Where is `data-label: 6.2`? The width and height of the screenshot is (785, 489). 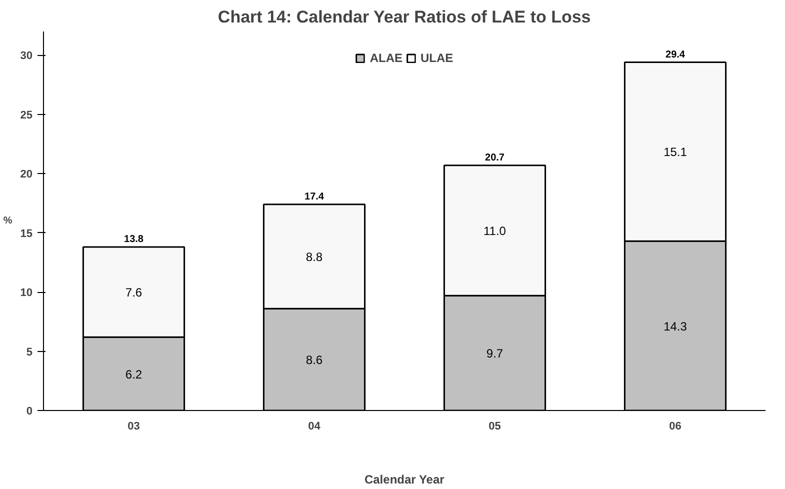 data-label: 6.2 is located at coordinates (133, 374).